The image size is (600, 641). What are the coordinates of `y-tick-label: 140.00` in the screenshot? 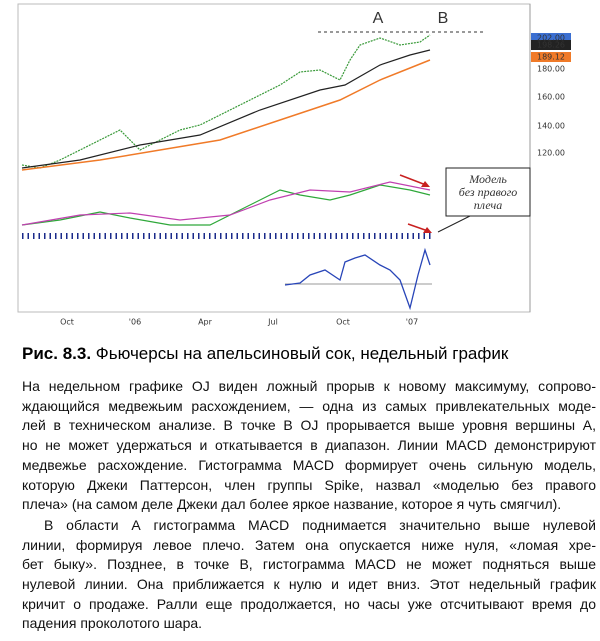 It's located at (551, 126).